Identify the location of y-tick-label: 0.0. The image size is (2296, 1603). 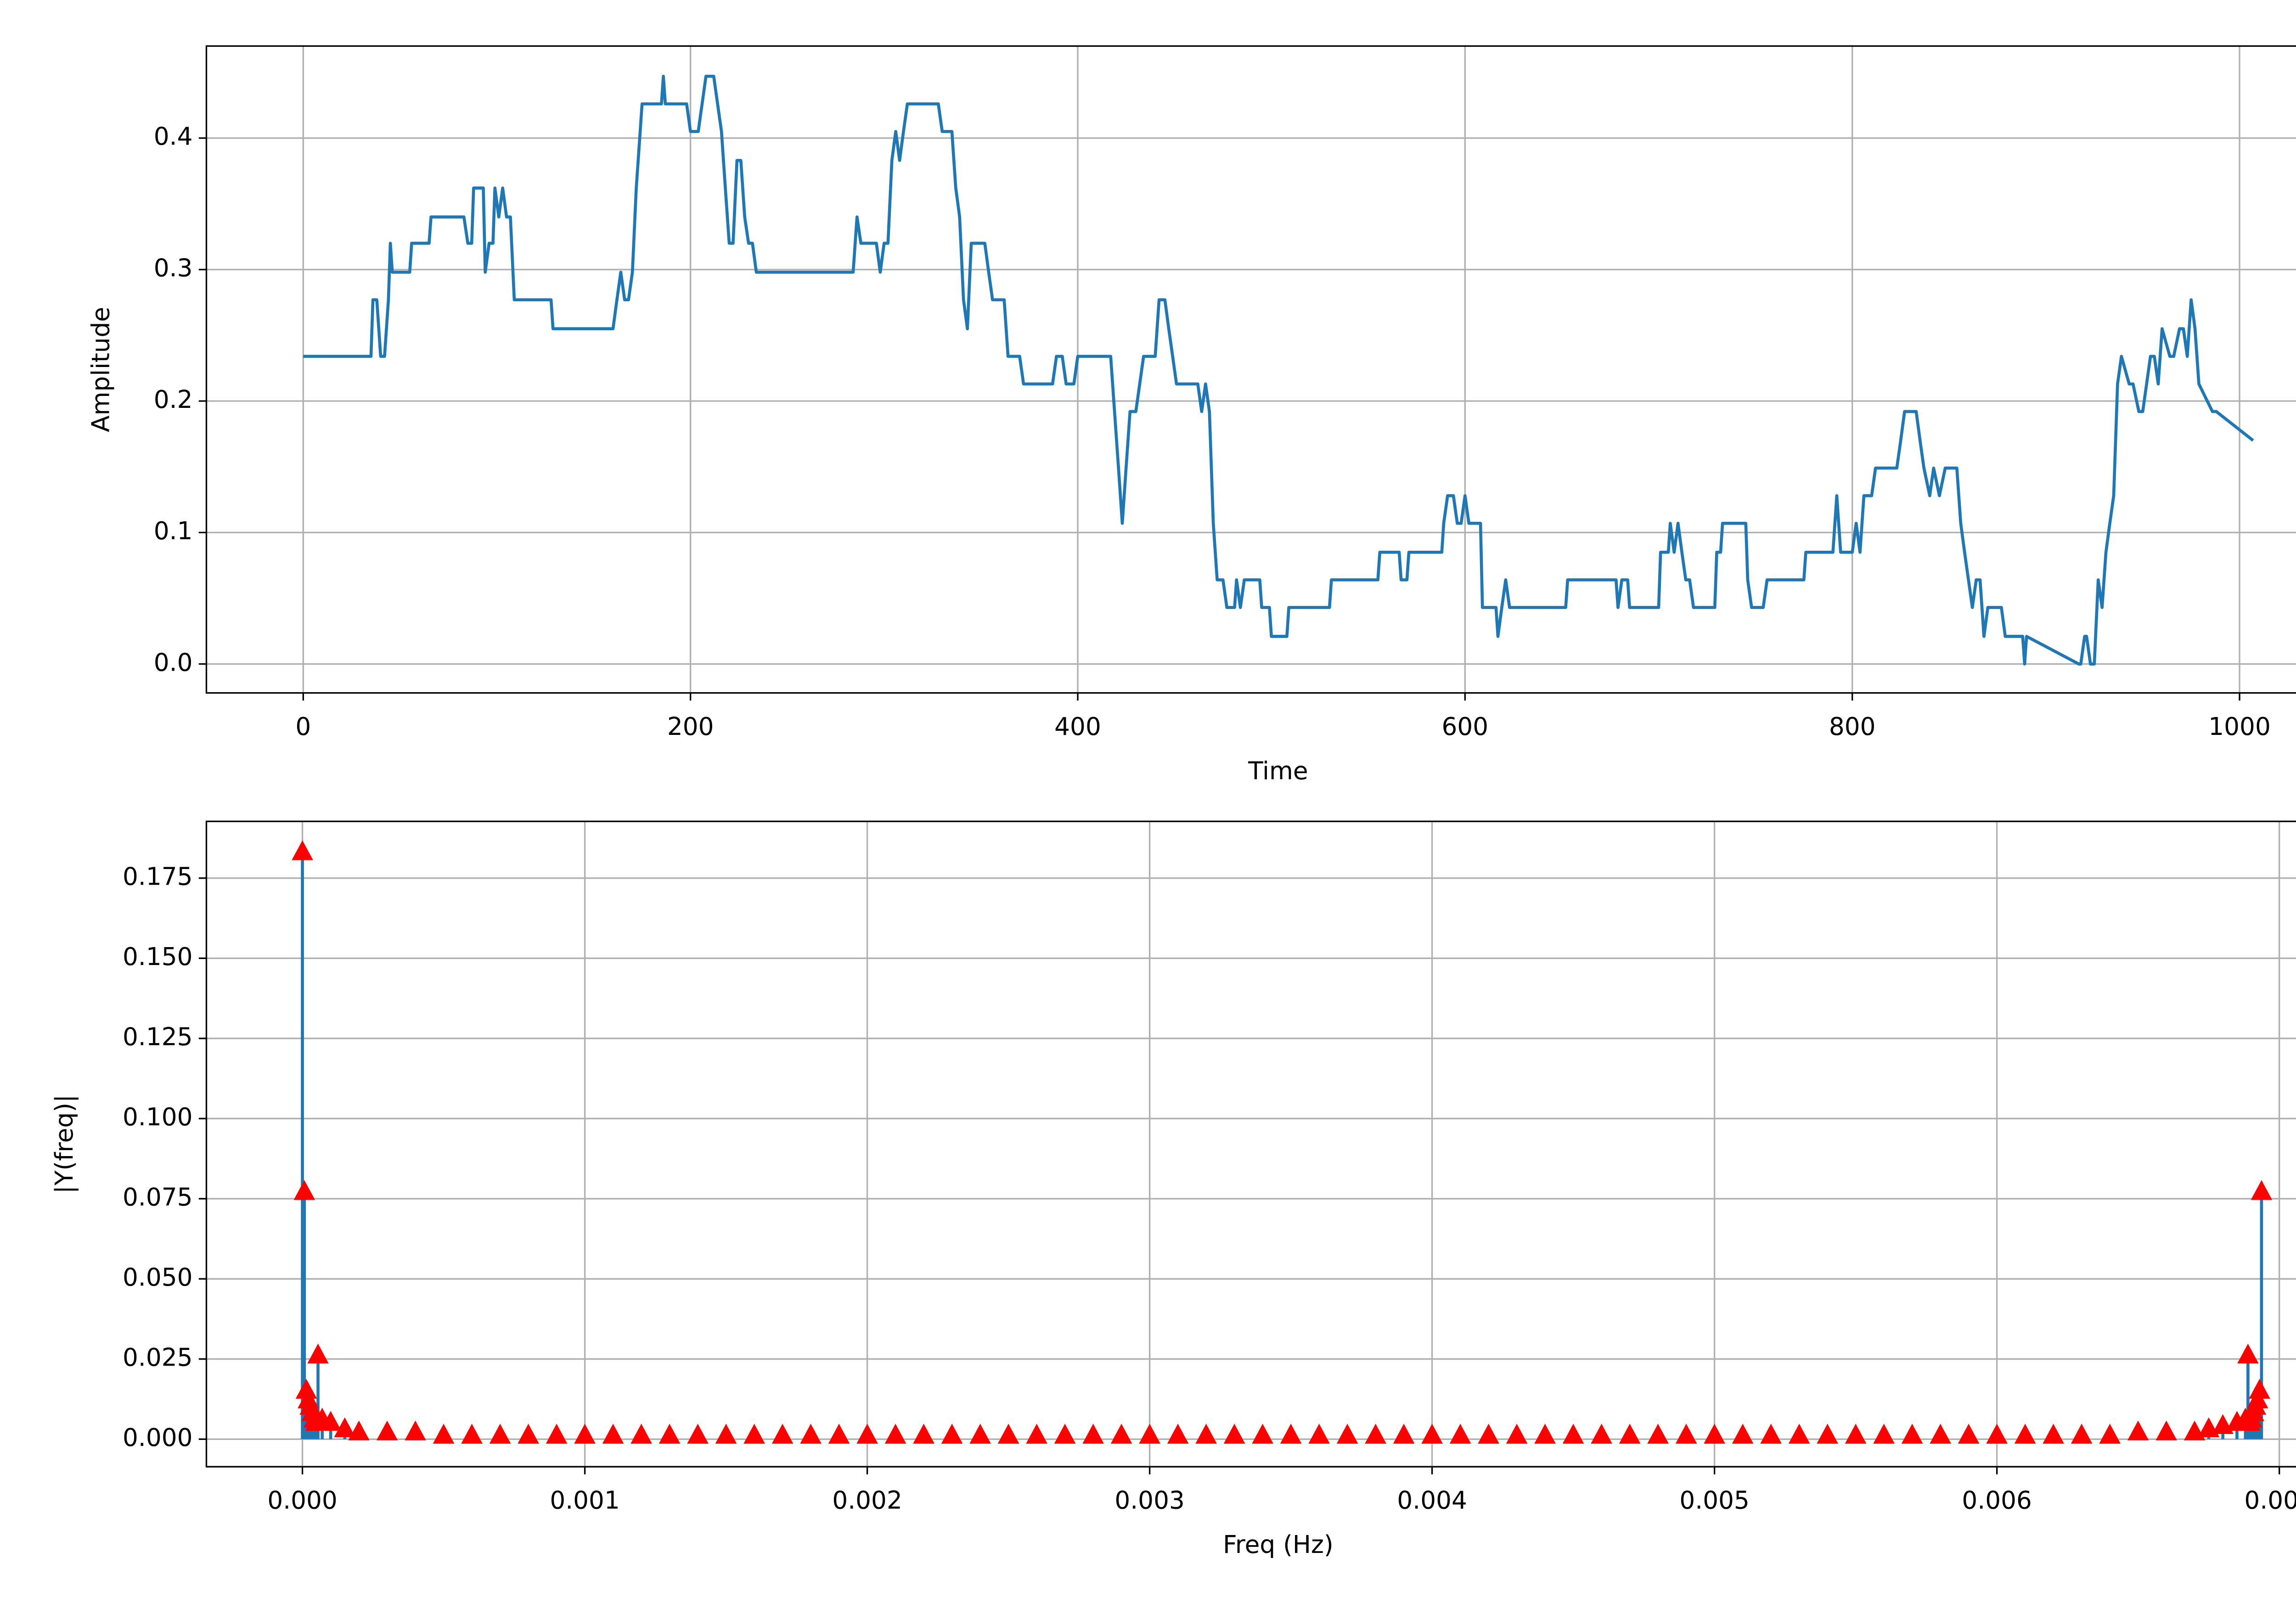
(173, 662).